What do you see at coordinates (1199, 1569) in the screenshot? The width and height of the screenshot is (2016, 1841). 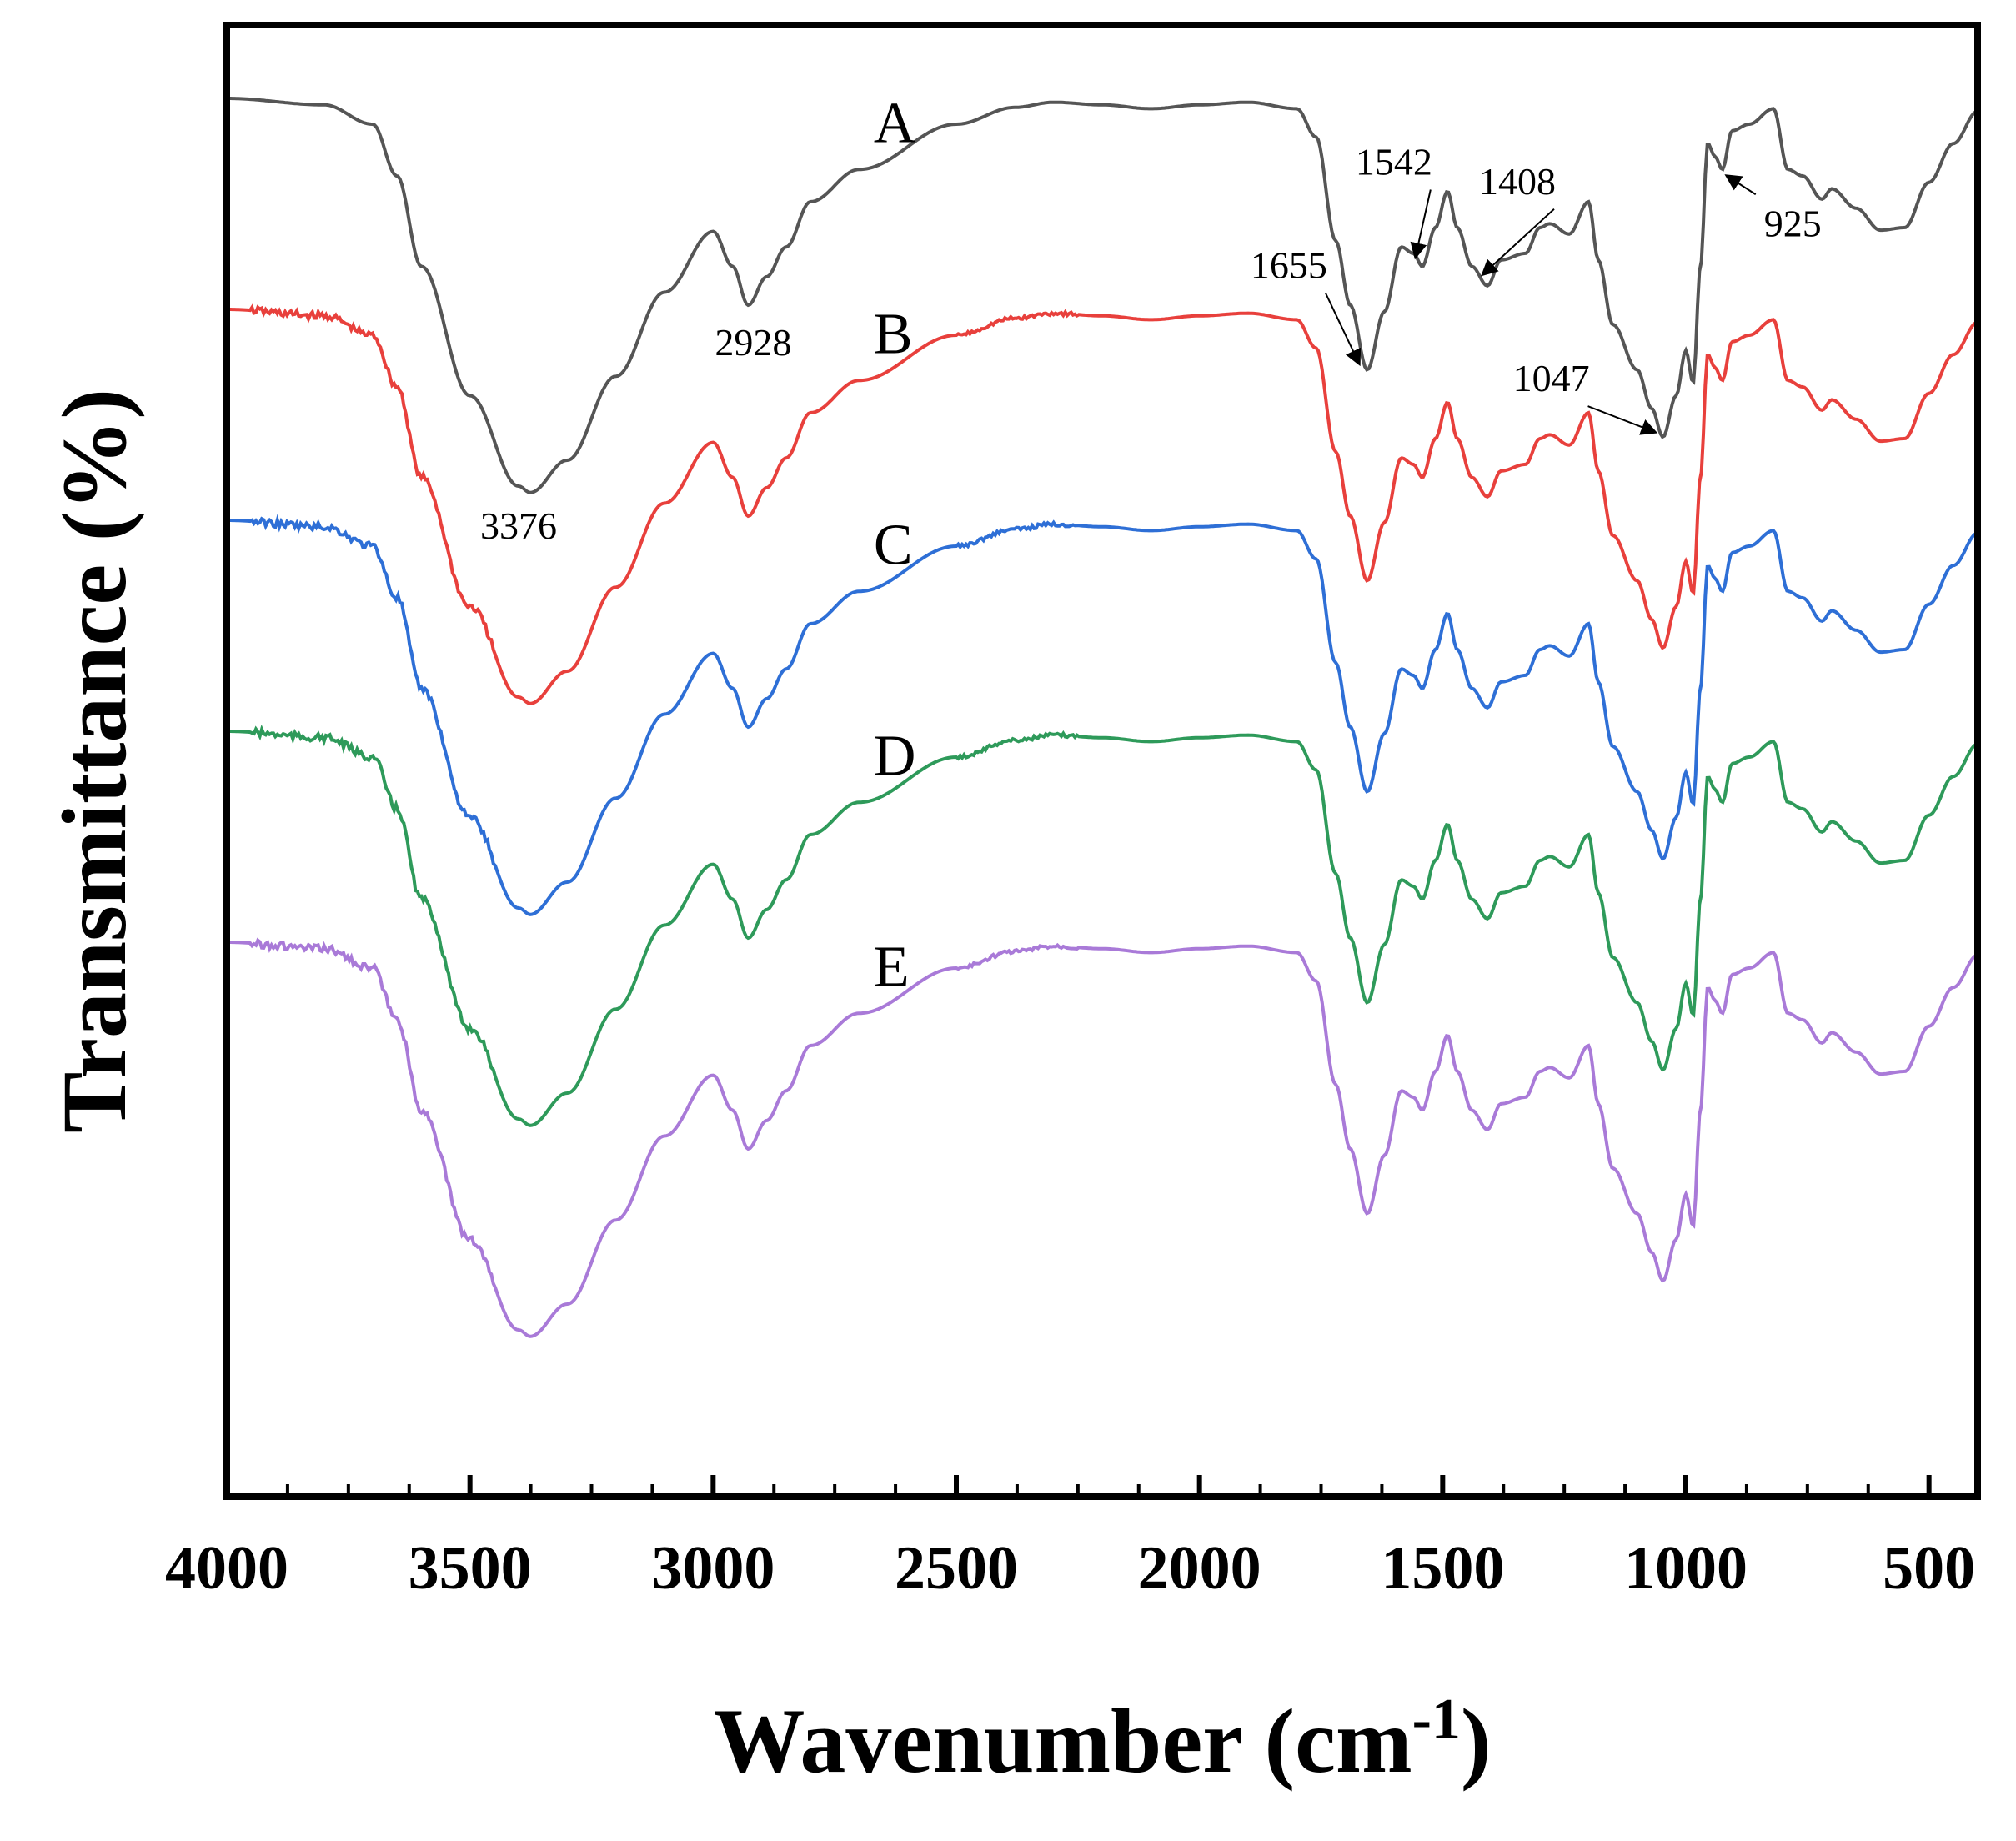 I see `x-tick-label-2000: 2000` at bounding box center [1199, 1569].